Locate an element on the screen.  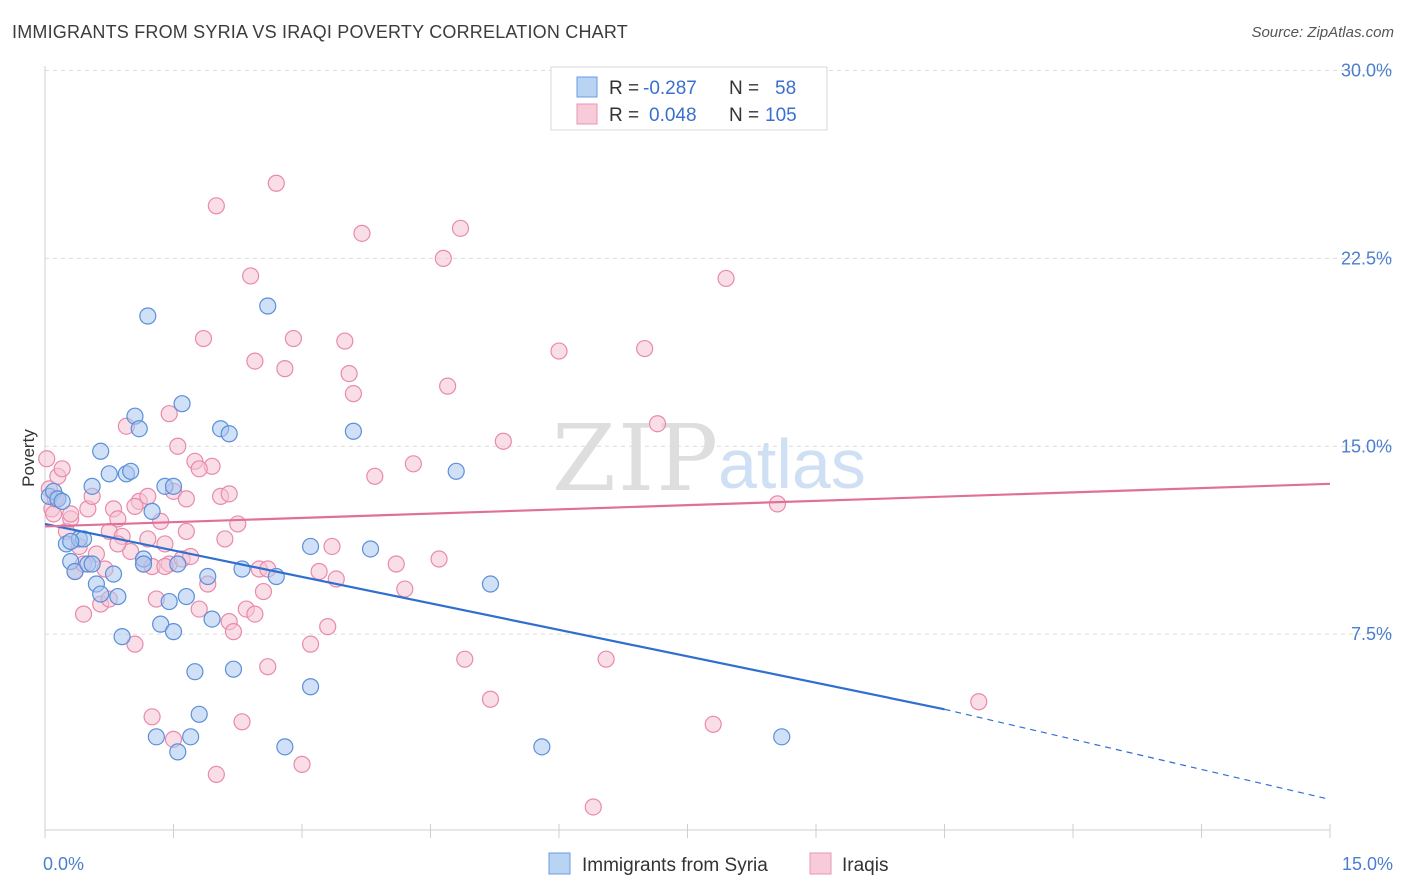
bottom-legend: Immigrants from Syria Iraqis is located at coordinates (718, 864).